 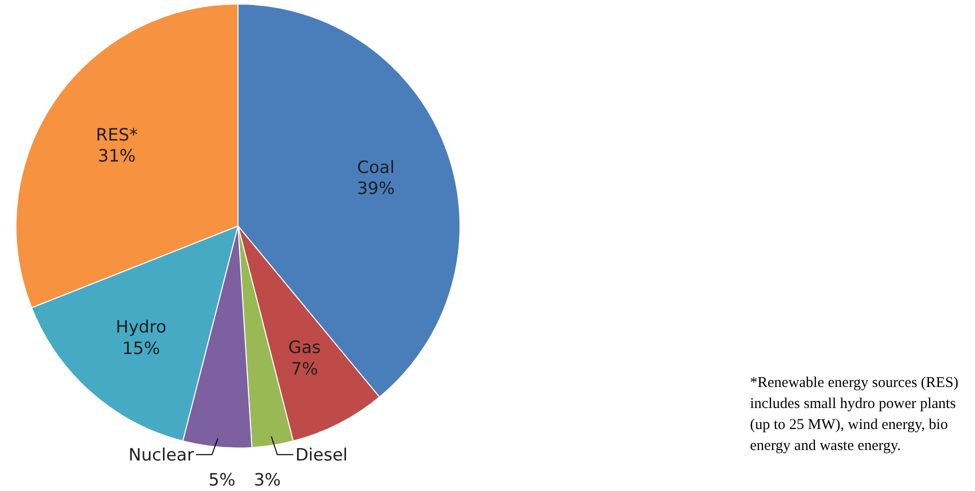 What do you see at coordinates (161, 456) in the screenshot?
I see `slice-label: Nuclear` at bounding box center [161, 456].